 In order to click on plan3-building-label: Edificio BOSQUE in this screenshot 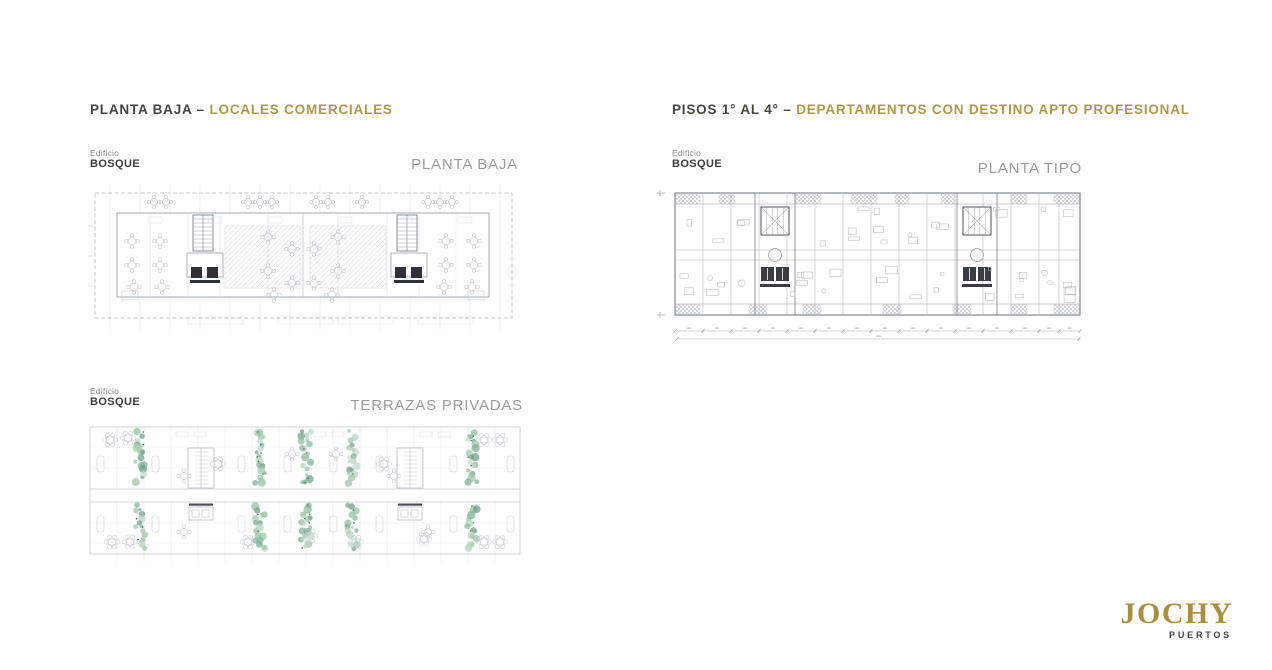, I will do `click(115, 397)`.